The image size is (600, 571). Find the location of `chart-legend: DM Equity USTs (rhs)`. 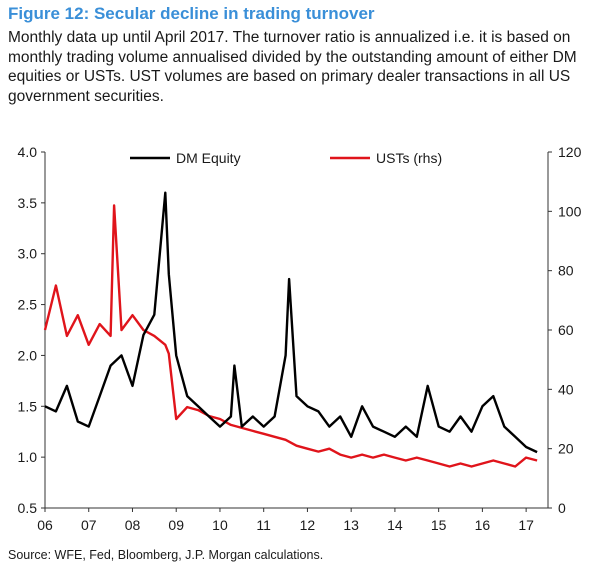

chart-legend: DM Equity USTs (rhs) is located at coordinates (286, 158).